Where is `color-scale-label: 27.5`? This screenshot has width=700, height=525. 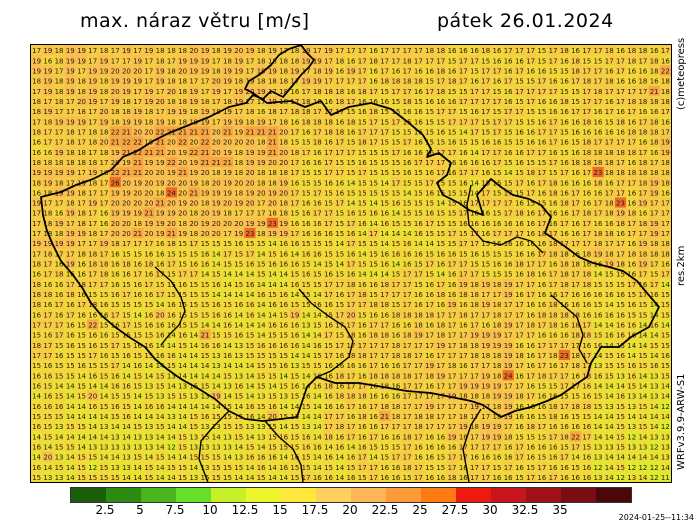 color-scale-label: 27.5 is located at coordinates (455, 510).